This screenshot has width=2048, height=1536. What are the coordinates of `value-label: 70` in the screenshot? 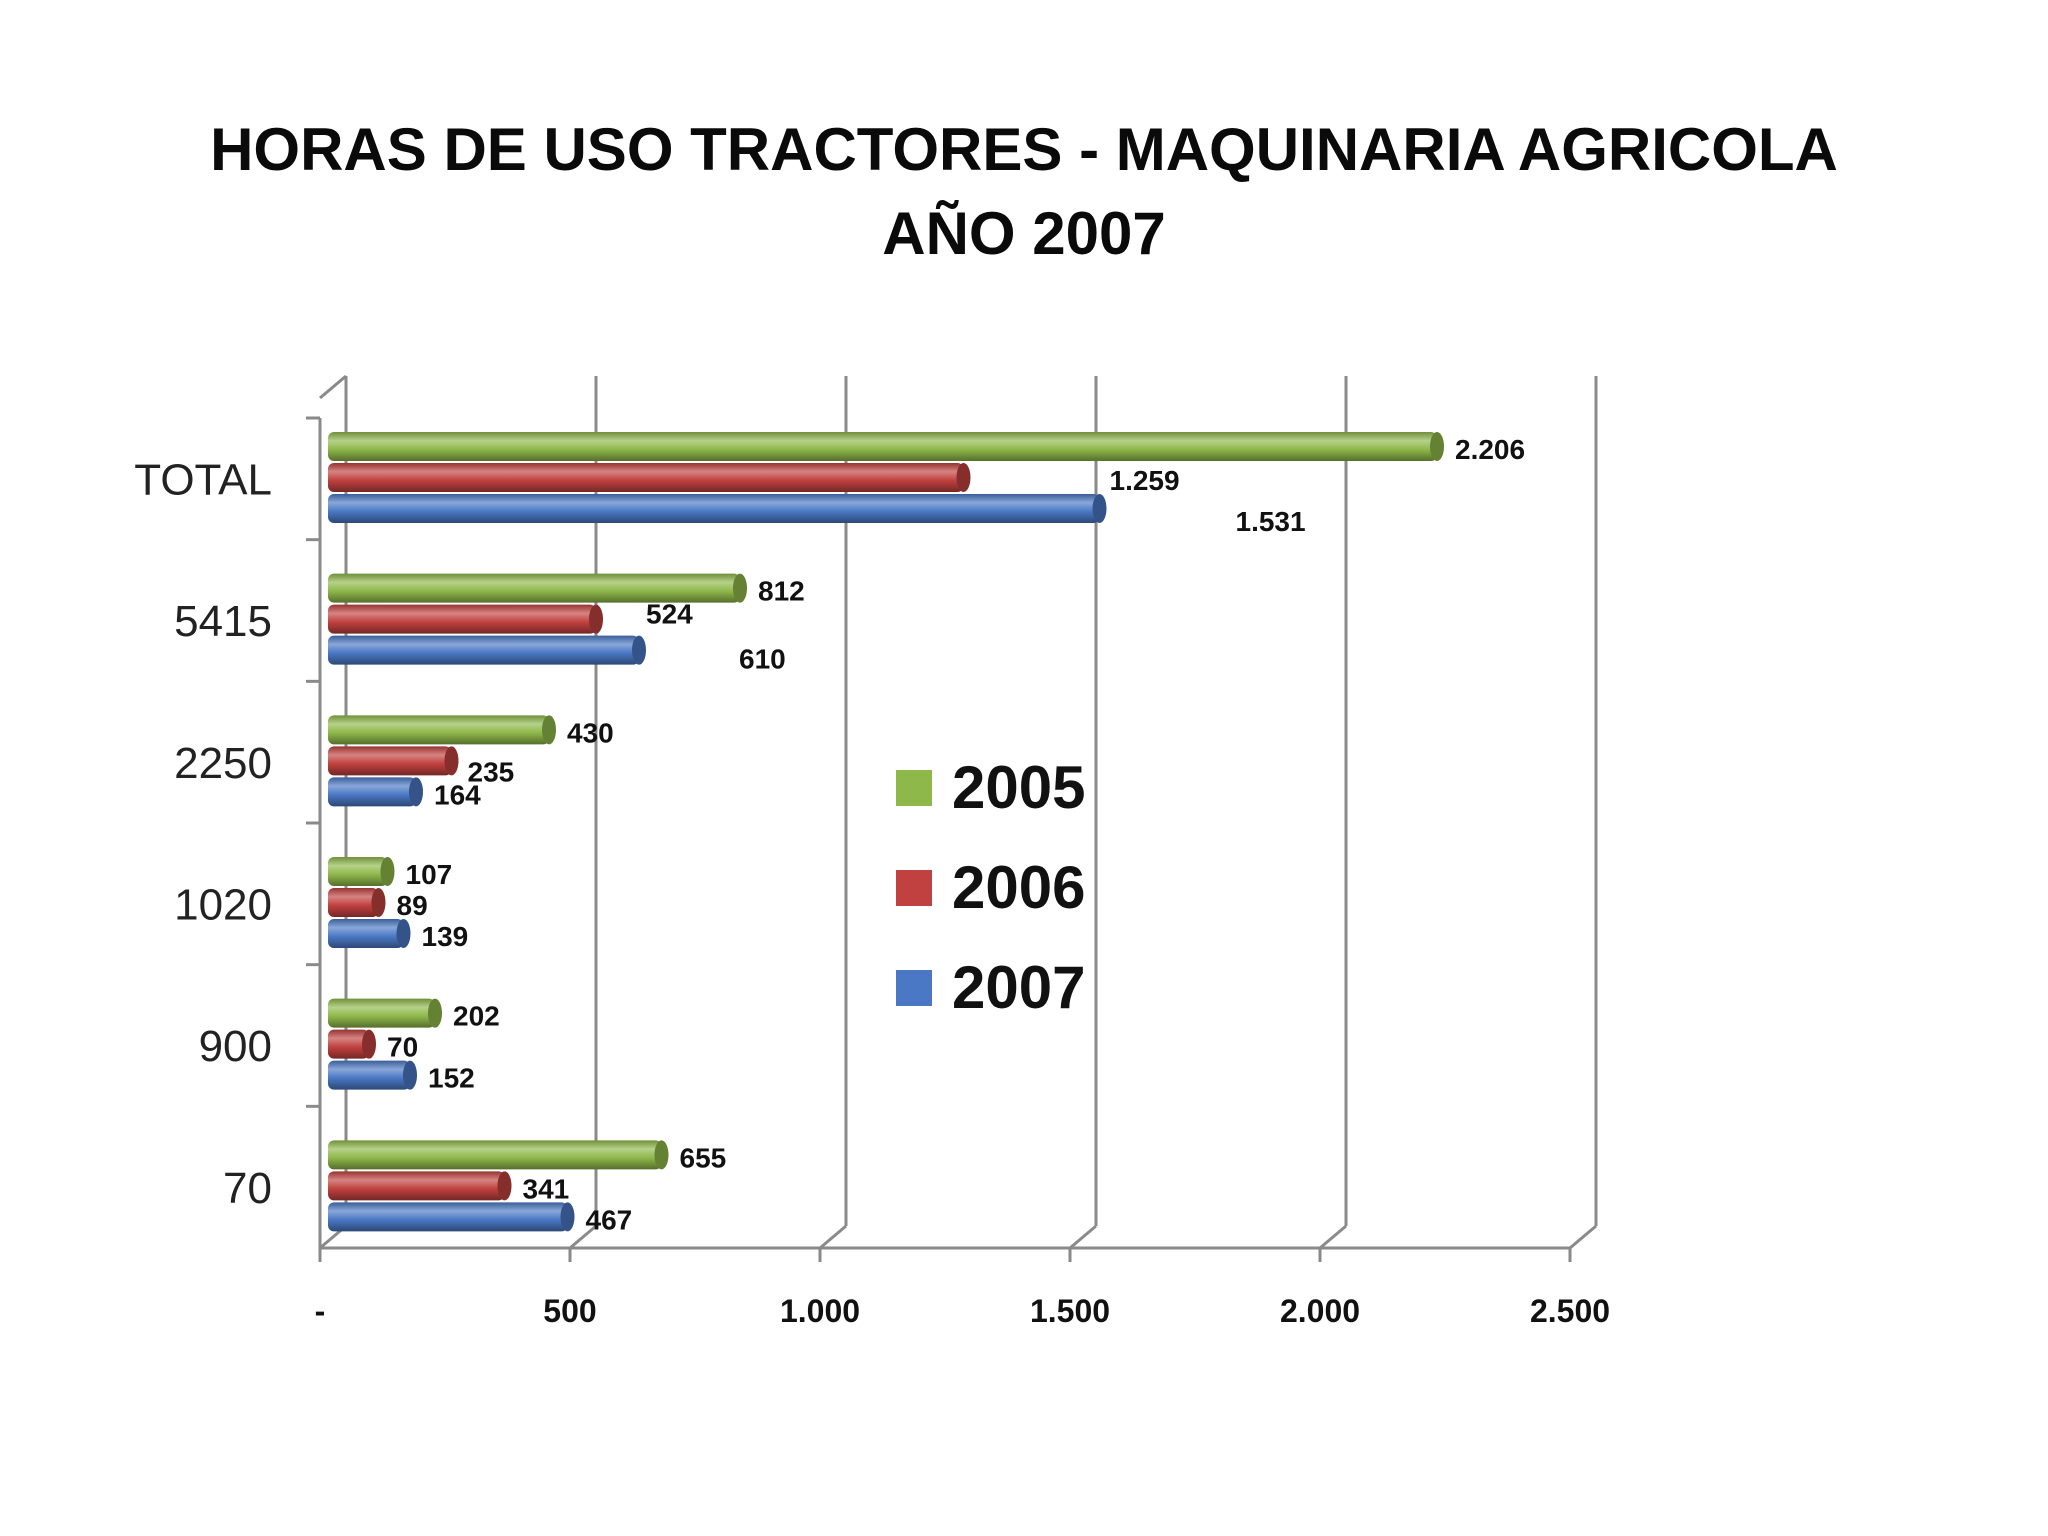 It's located at (402, 1047).